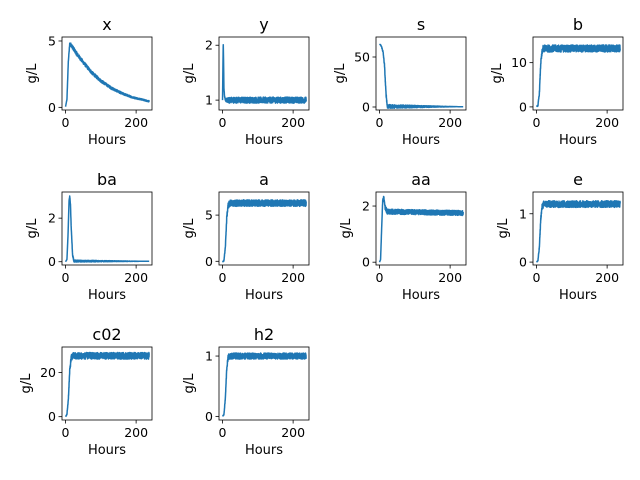  I want to click on subplot-8: 0 200 0 1 e Hours g/L, so click(560, 236).